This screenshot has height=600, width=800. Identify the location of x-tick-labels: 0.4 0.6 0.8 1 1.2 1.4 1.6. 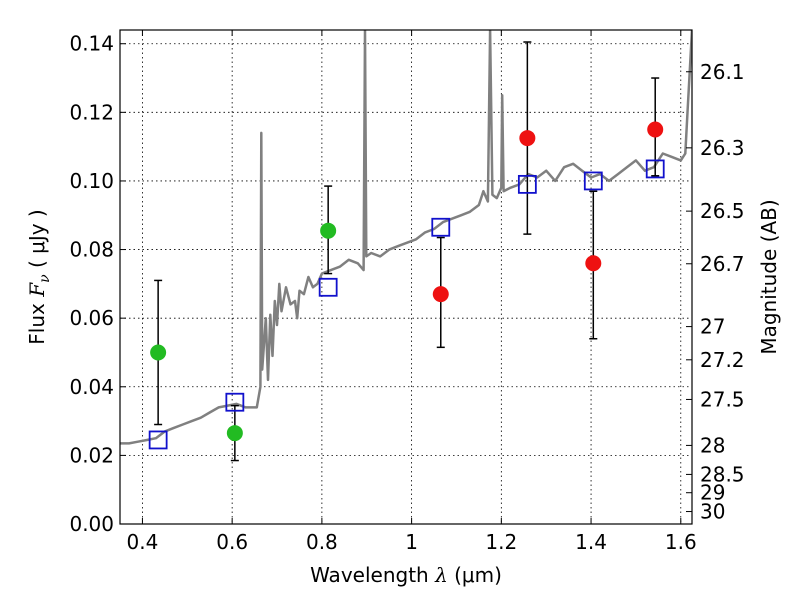
(412, 542).